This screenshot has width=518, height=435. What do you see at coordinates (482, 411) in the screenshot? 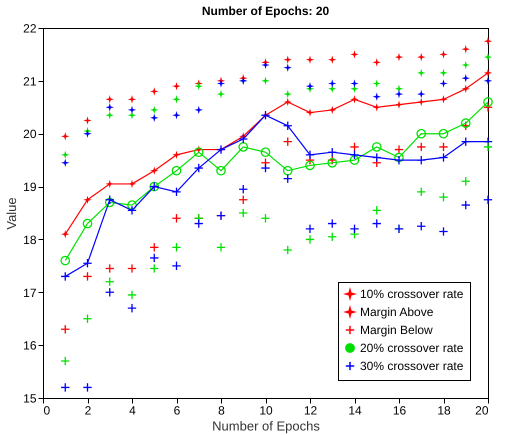
I see `x-tick-label: 20` at bounding box center [482, 411].